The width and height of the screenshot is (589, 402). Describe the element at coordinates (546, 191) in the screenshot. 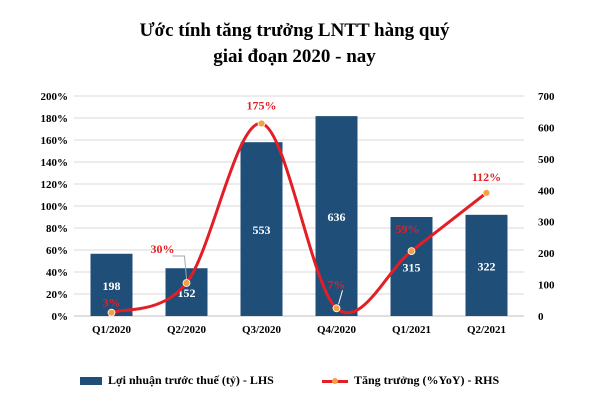

I see `right-axis-tick-label: 400` at that location.